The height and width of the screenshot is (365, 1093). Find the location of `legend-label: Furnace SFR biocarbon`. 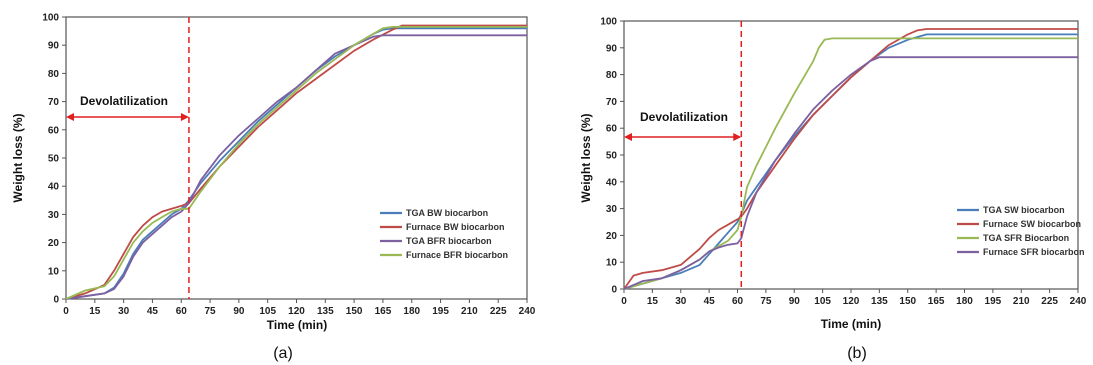

legend-label: Furnace SFR biocarbon is located at coordinates (1034, 252).